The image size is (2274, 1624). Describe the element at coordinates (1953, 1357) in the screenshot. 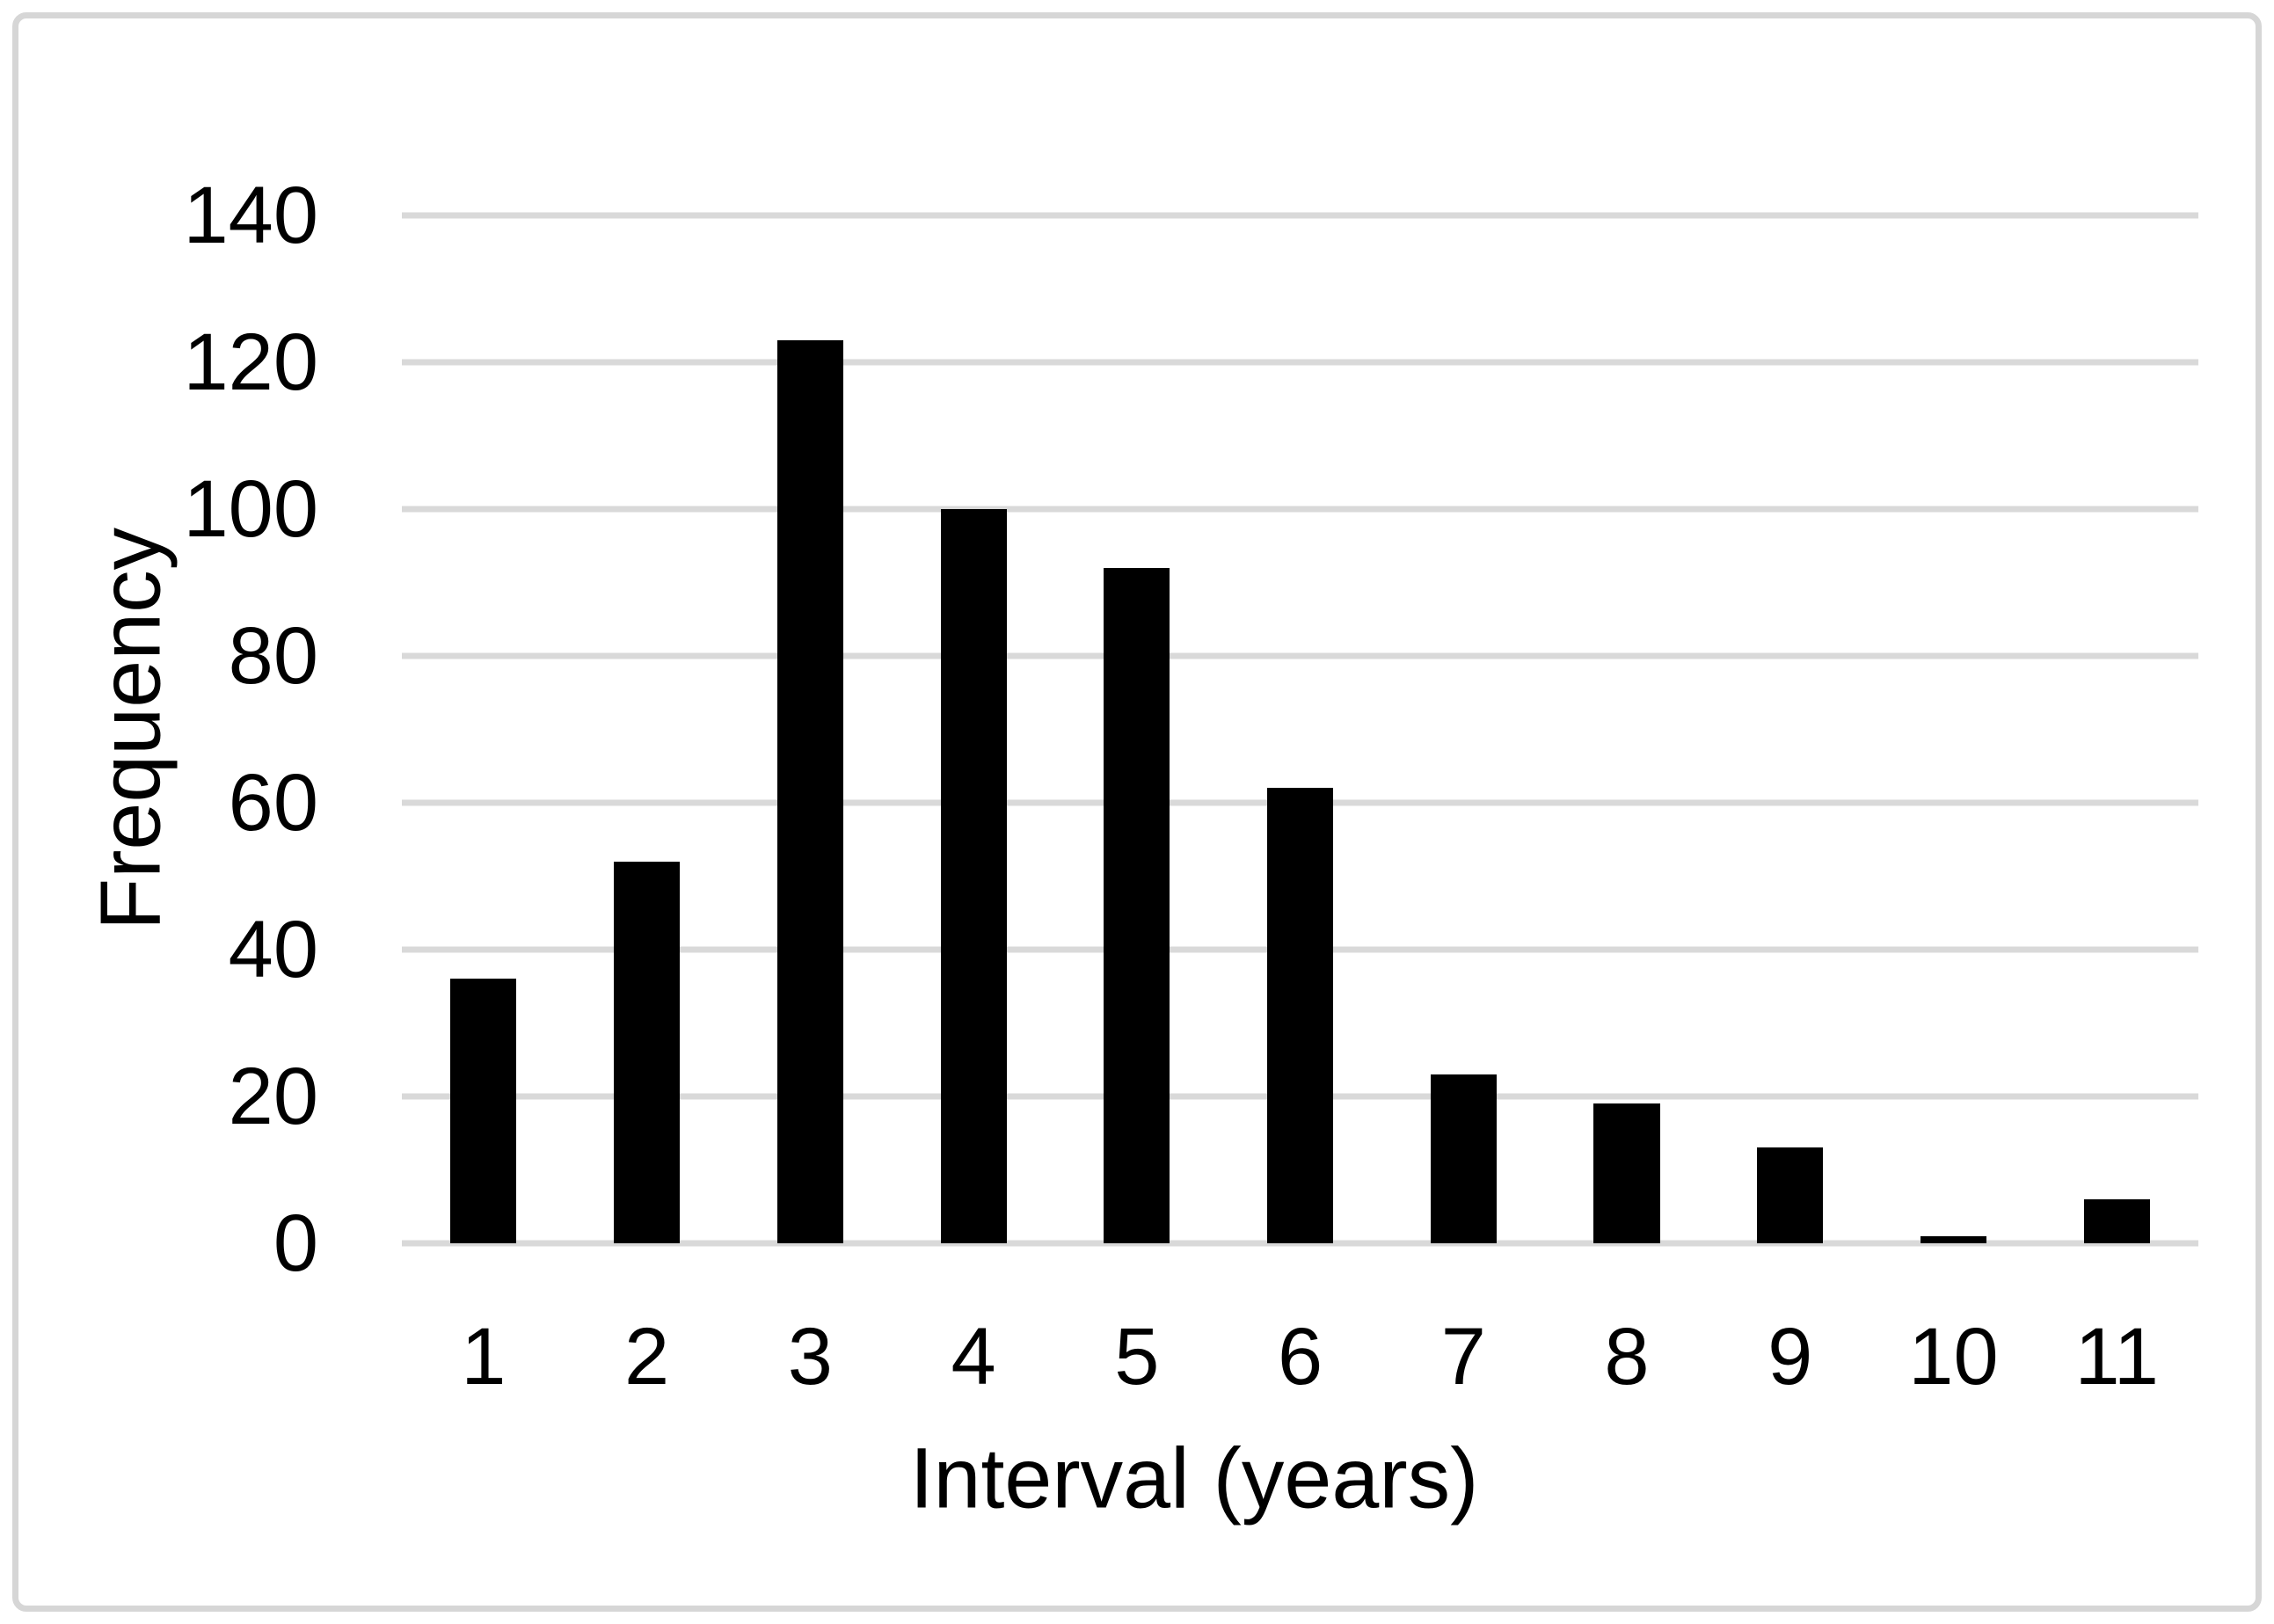

I see `x-tick-label-10: 10` at that location.